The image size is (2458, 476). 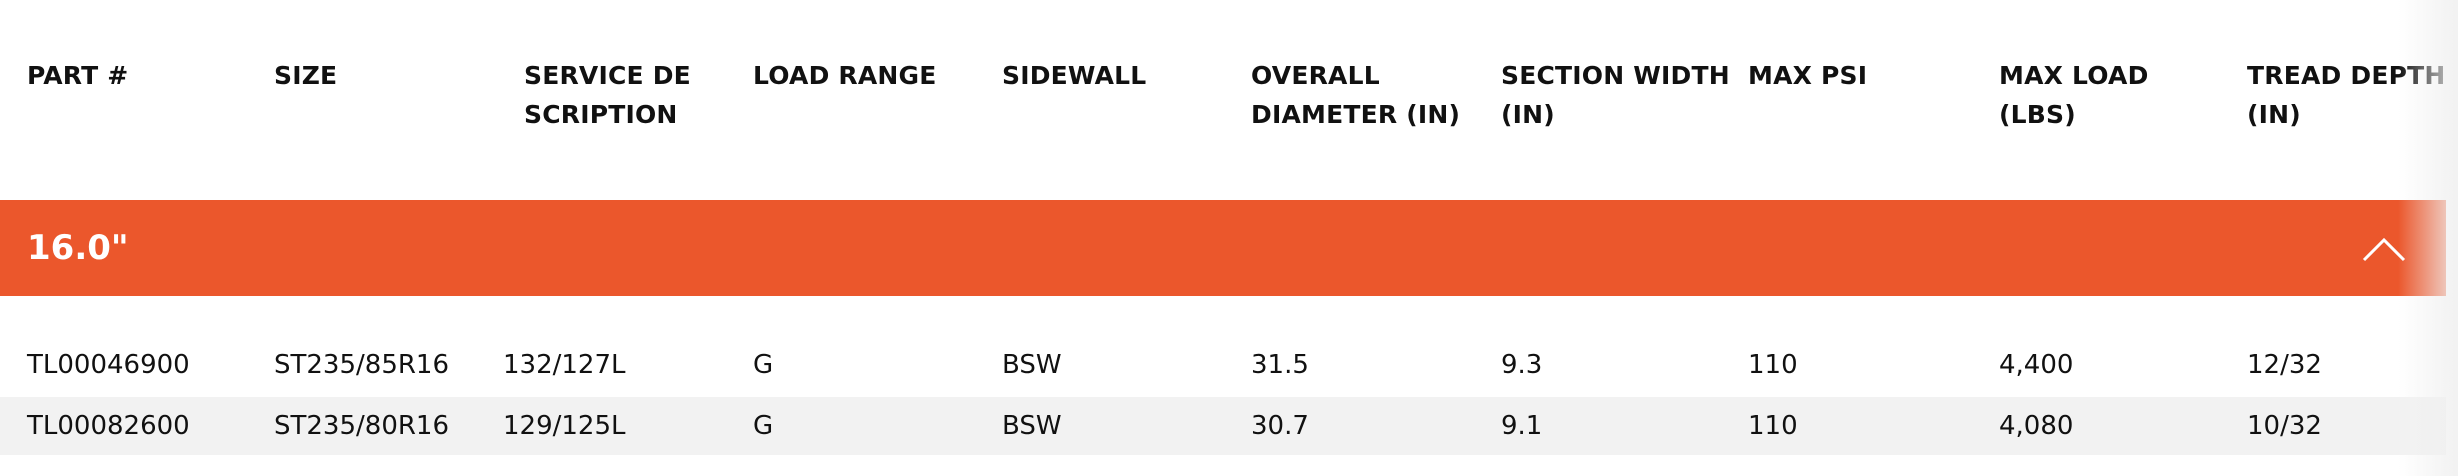 I want to click on table-cell: 12/32, so click(x=2284, y=365).